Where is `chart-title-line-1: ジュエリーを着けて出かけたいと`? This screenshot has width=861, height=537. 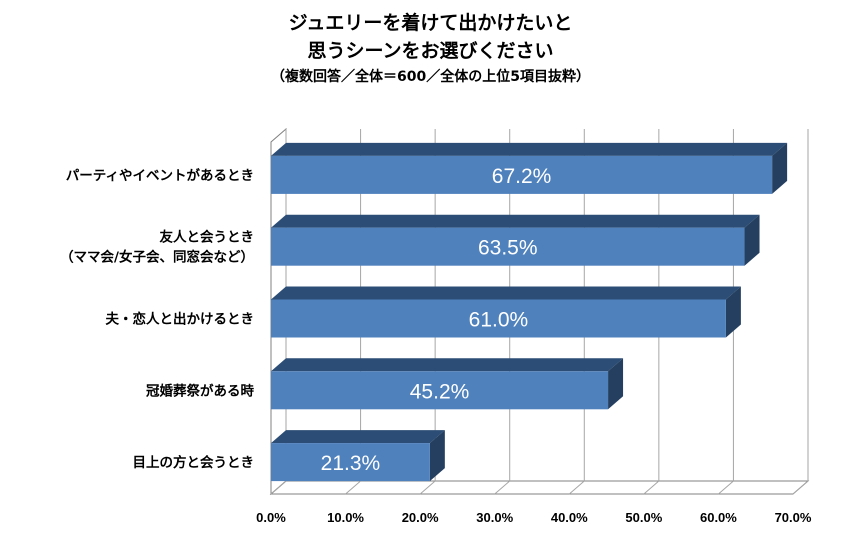 chart-title-line-1: ジュエリーを着けて出かけたいと is located at coordinates (430, 23).